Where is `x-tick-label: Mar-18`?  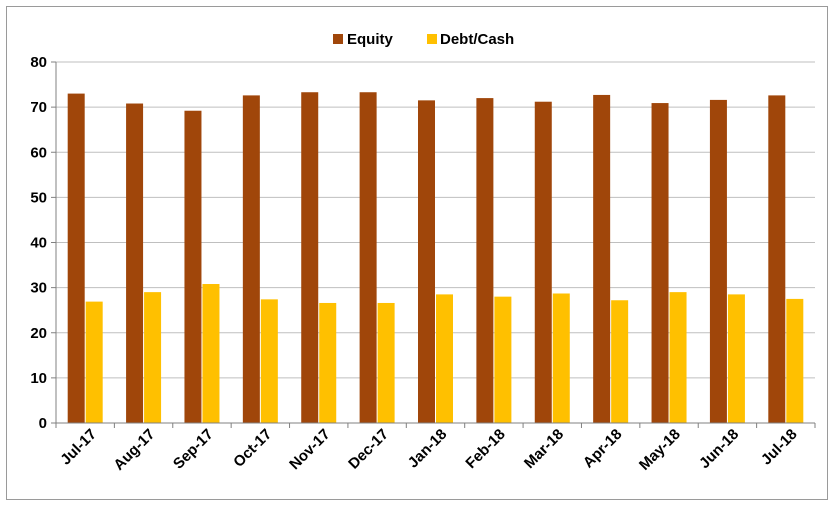
x-tick-label: Mar-18 is located at coordinates (544, 449).